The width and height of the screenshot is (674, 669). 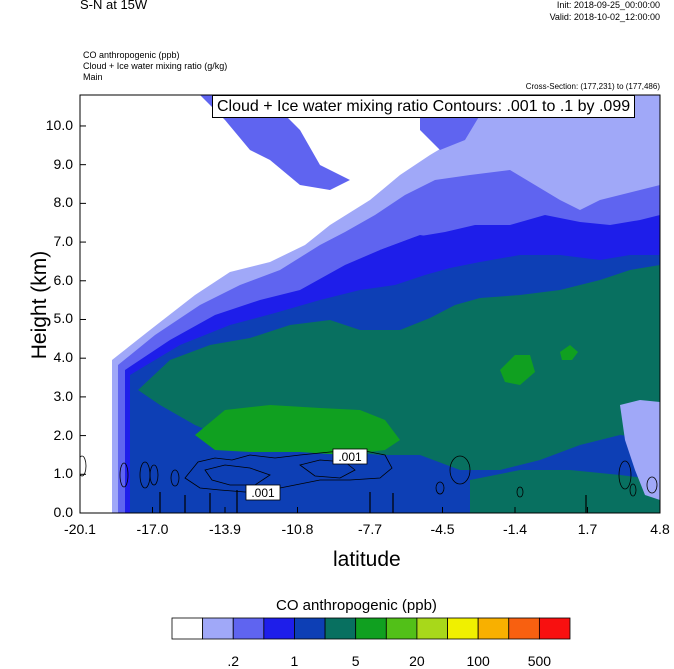 What do you see at coordinates (294, 661) in the screenshot?
I see `colorbar-label: 1` at bounding box center [294, 661].